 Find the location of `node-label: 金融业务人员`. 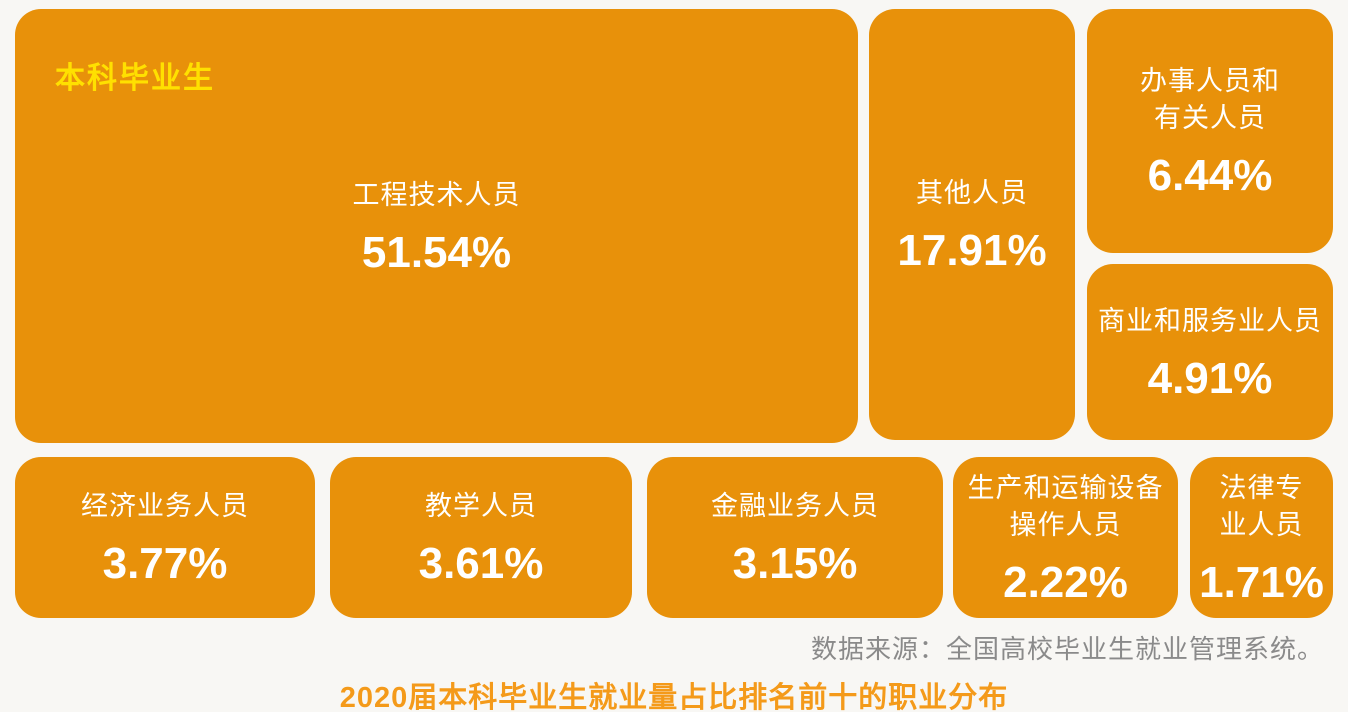

node-label: 金融业务人员 is located at coordinates (795, 506).